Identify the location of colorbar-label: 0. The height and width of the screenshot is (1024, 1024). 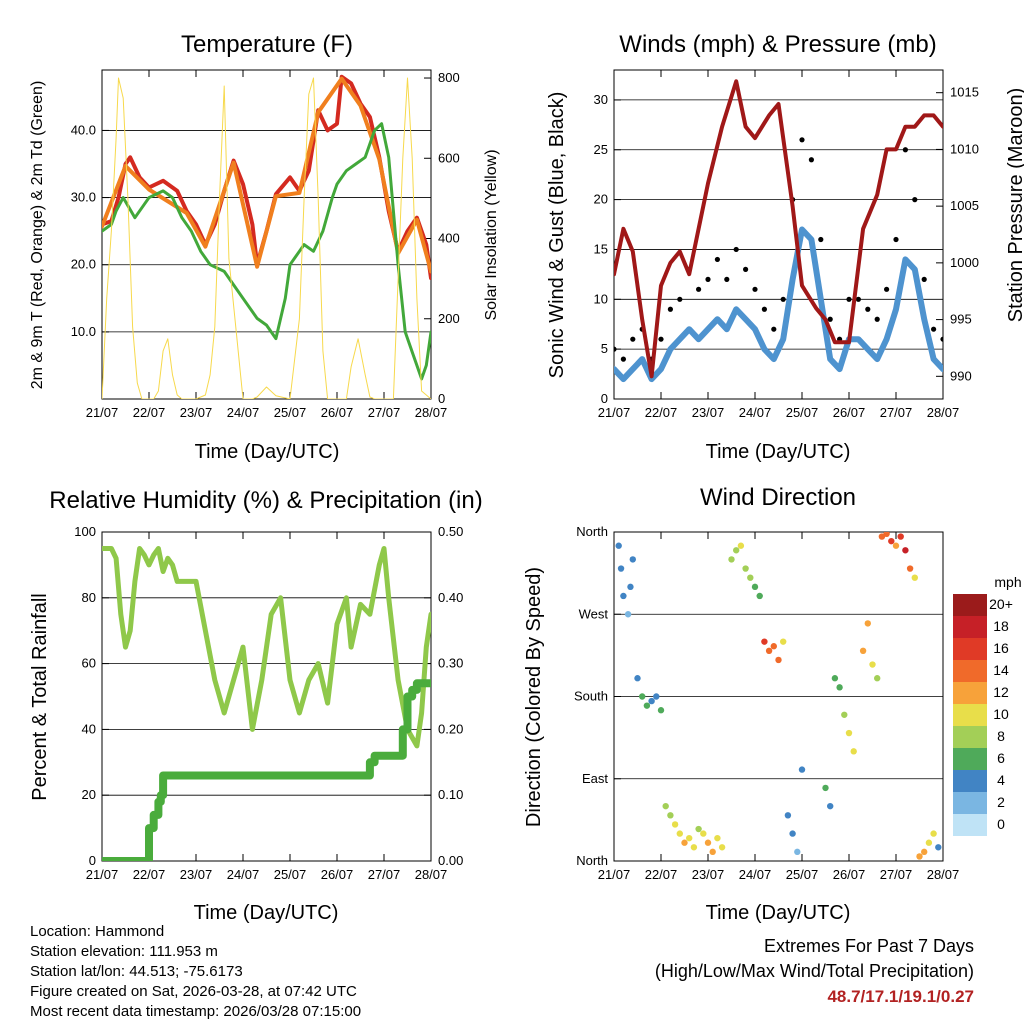
(1001, 824).